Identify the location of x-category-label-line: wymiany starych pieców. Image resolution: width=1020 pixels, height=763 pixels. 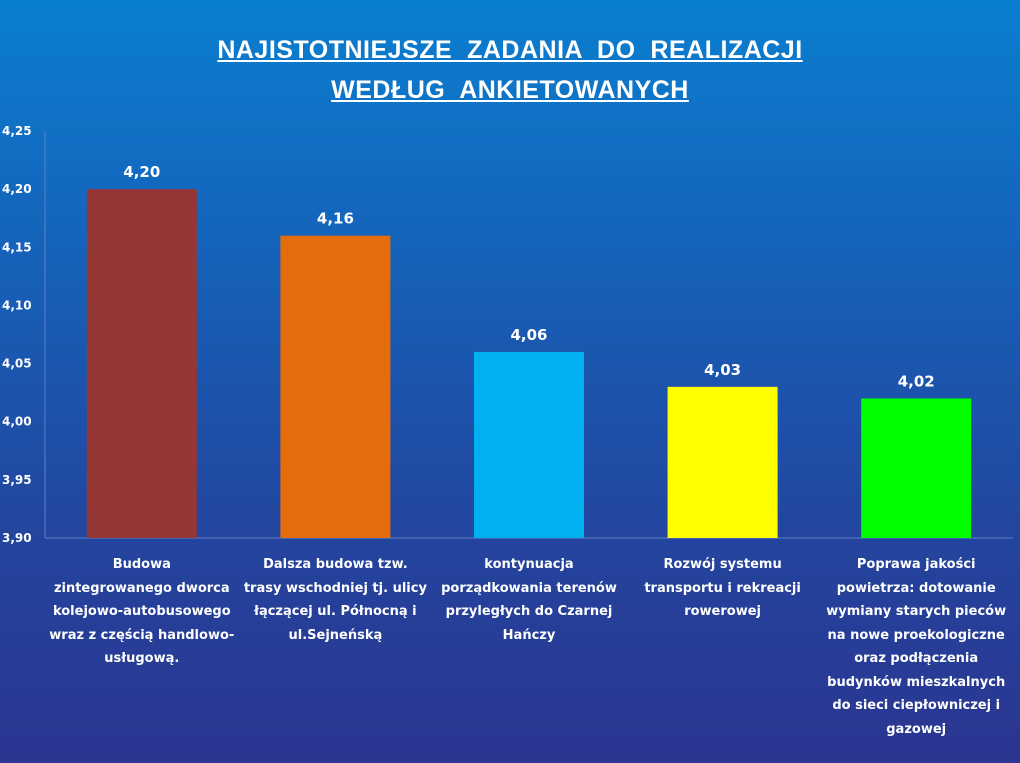
(916, 611).